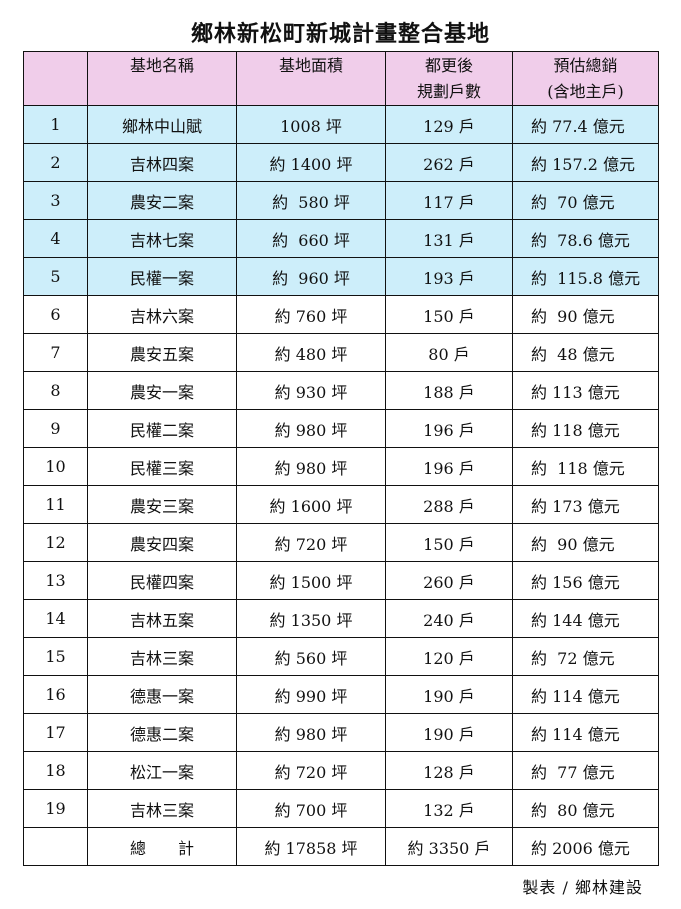 Image resolution: width=681 pixels, height=909 pixels. What do you see at coordinates (55, 846) in the screenshot?
I see `total-empty` at bounding box center [55, 846].